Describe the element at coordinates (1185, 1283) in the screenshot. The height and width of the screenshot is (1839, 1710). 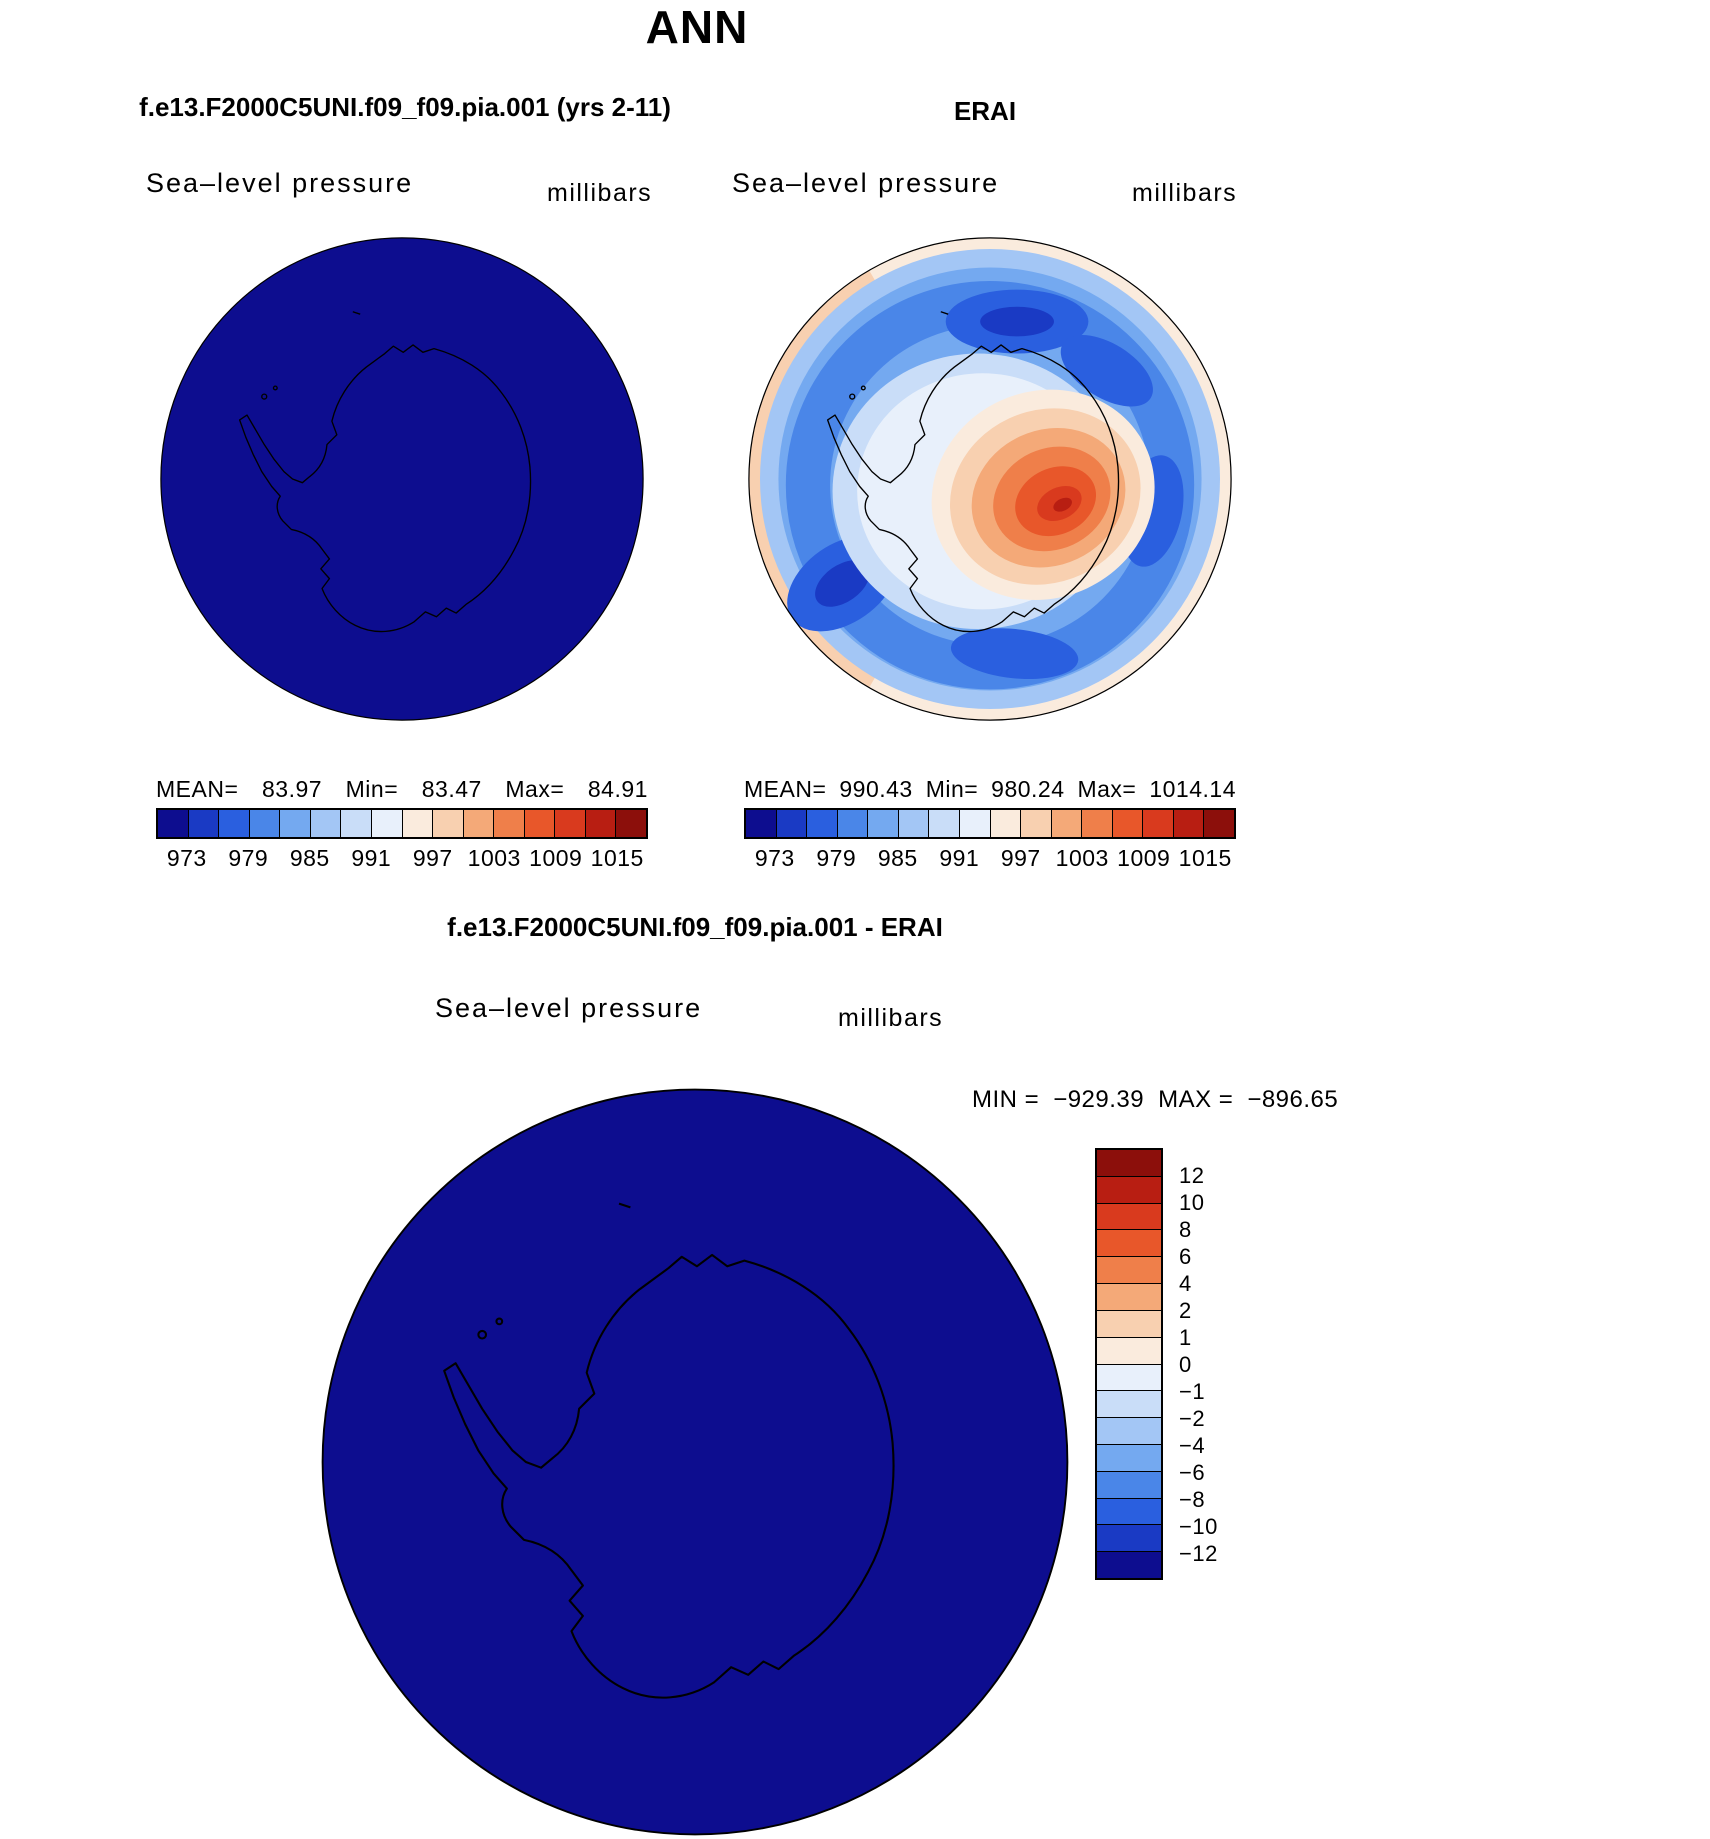
I see `colorbar-tick-label: 4` at that location.